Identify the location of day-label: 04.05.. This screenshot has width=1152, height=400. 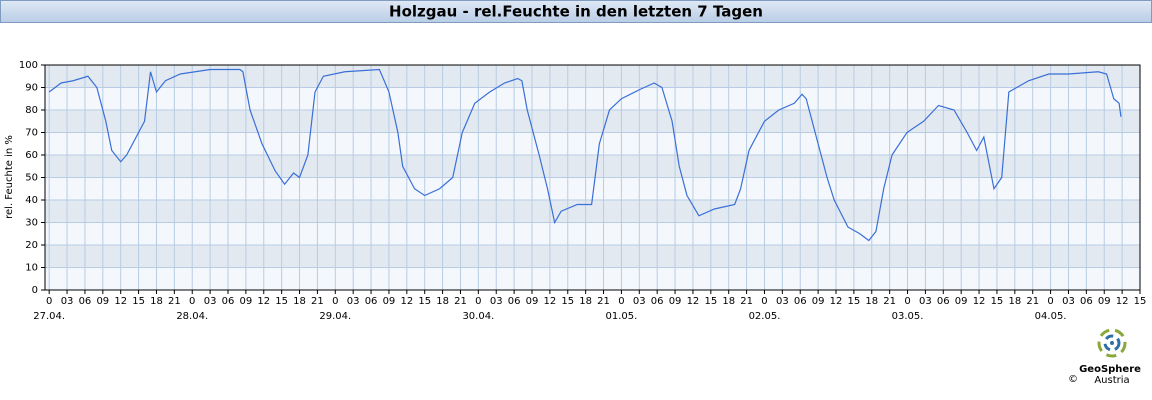
(1051, 316).